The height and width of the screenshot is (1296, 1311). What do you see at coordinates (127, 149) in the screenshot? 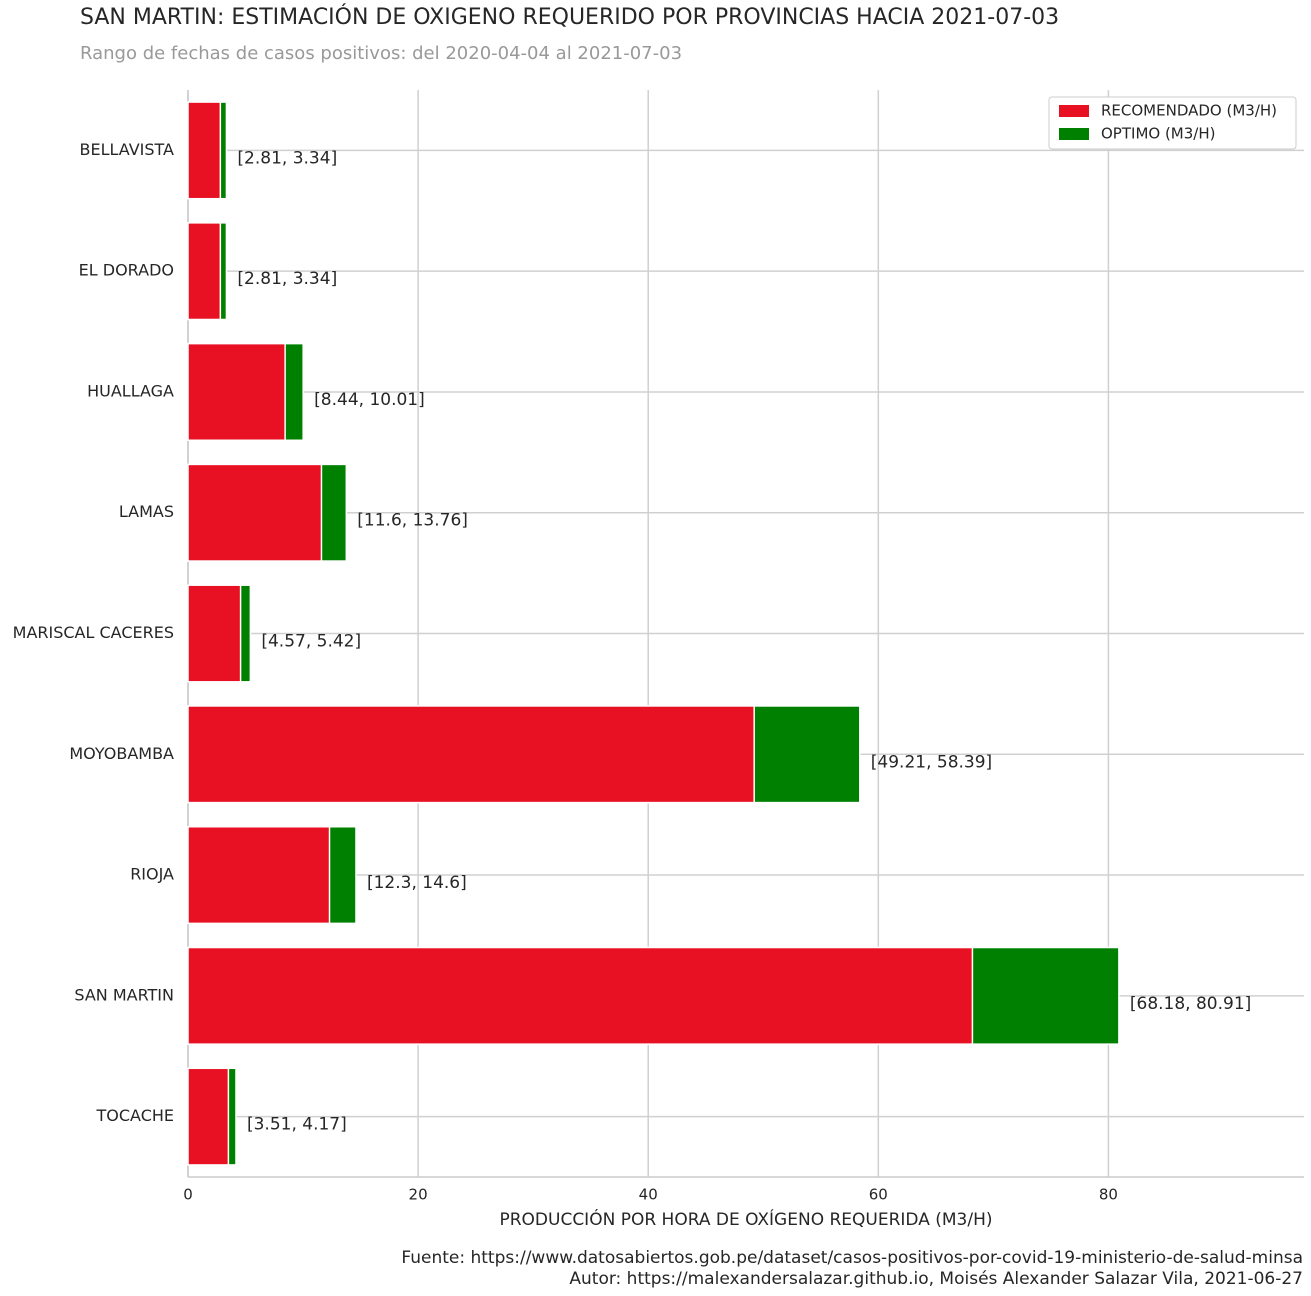
I see `y-tick-label: BELLAVISTA` at bounding box center [127, 149].